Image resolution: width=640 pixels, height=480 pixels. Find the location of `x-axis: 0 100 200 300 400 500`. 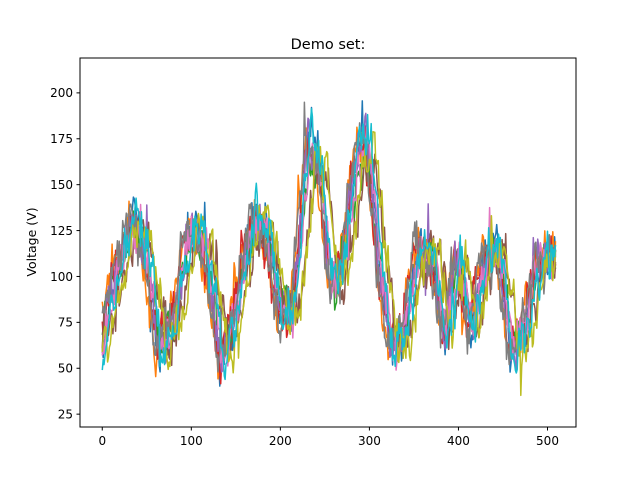

x-axis: 0 100 200 300 400 500 is located at coordinates (328, 437).